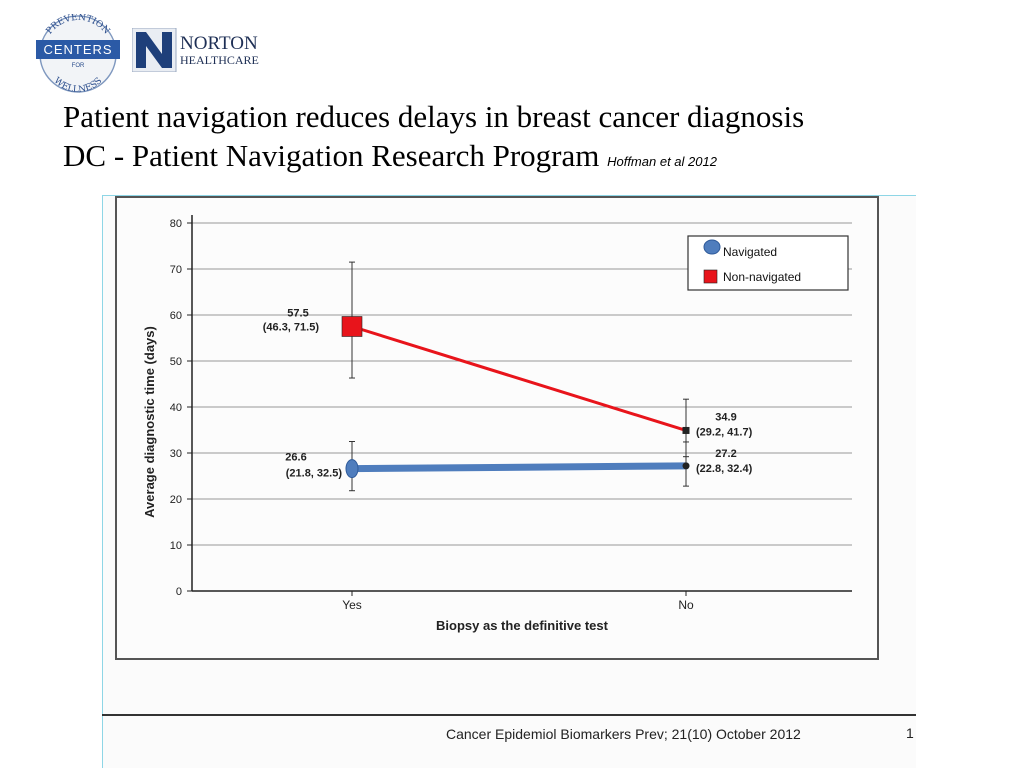  Describe the element at coordinates (219, 60) in the screenshot. I see `healthcare-text: HEALTHCARE` at that location.